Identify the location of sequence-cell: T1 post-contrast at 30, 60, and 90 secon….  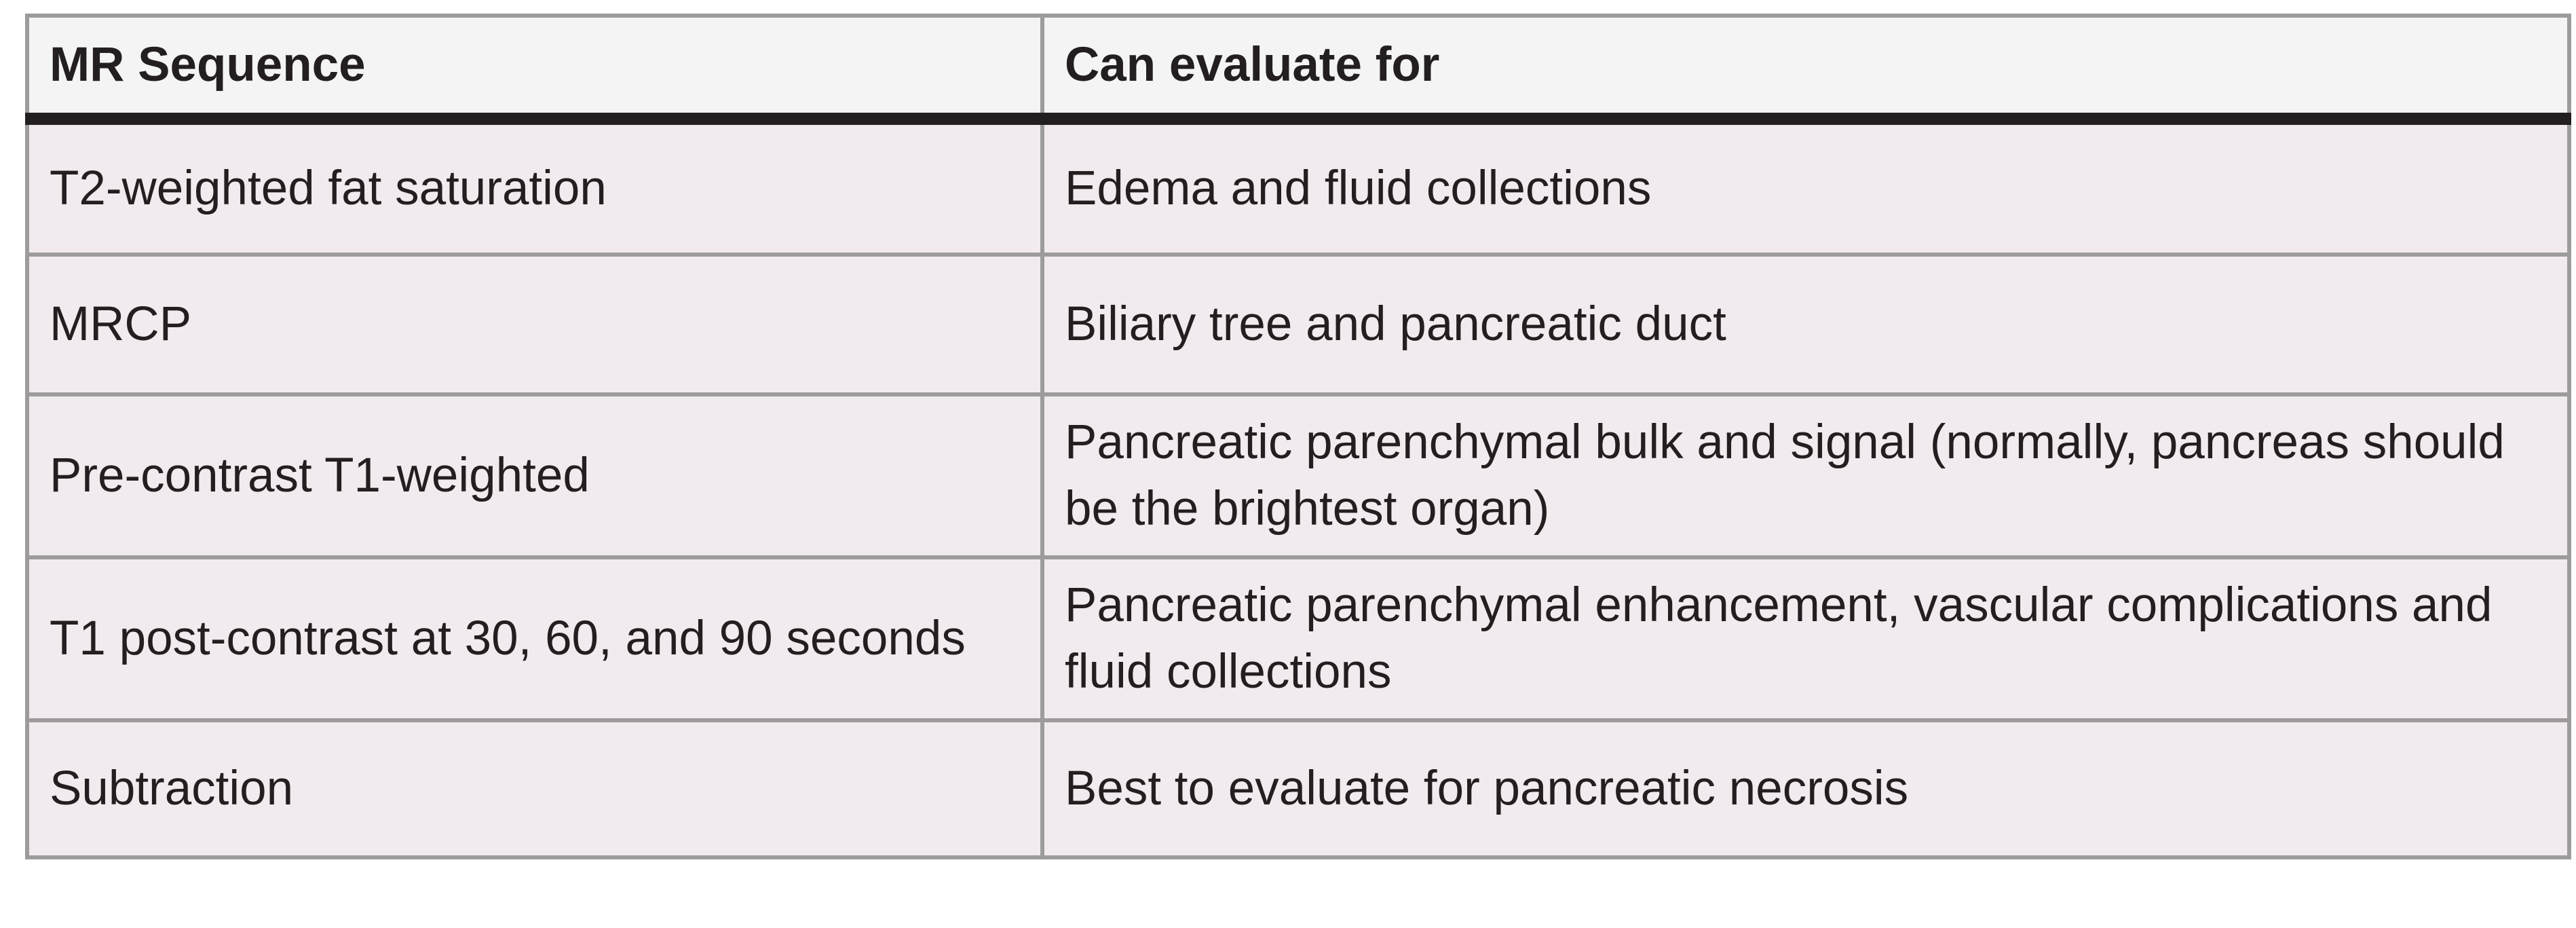
(534, 638).